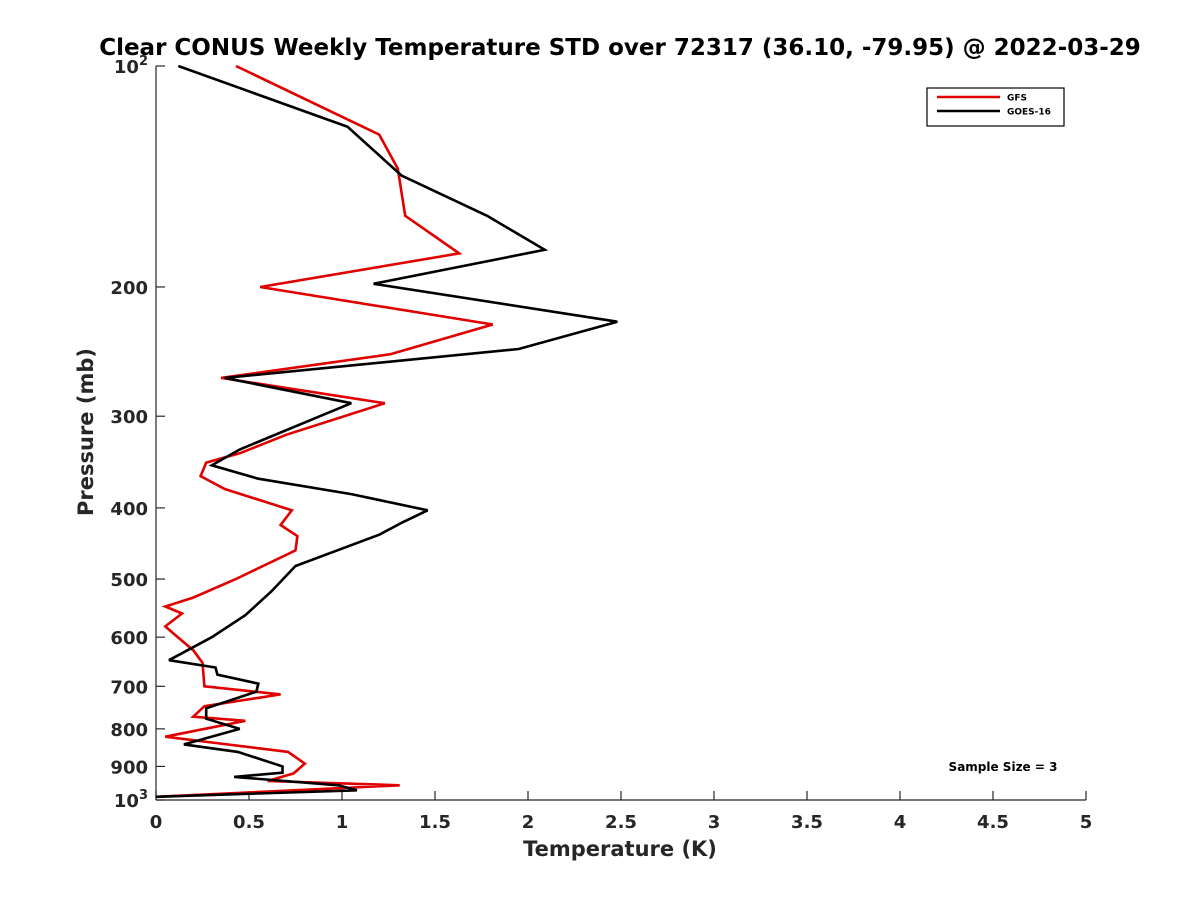 This screenshot has height=900, width=1200. I want to click on x-tick-label: 1, so click(342, 822).